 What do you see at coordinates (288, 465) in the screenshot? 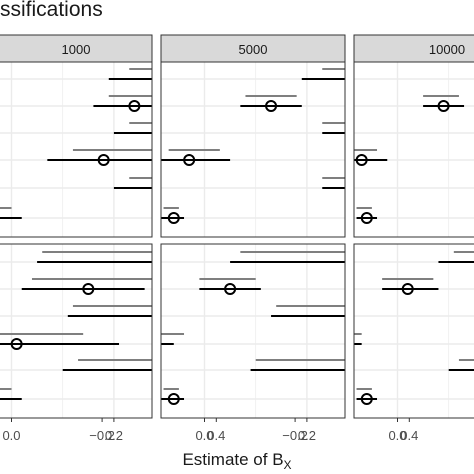
I see `x-axis-title-subscript: X` at bounding box center [288, 465].